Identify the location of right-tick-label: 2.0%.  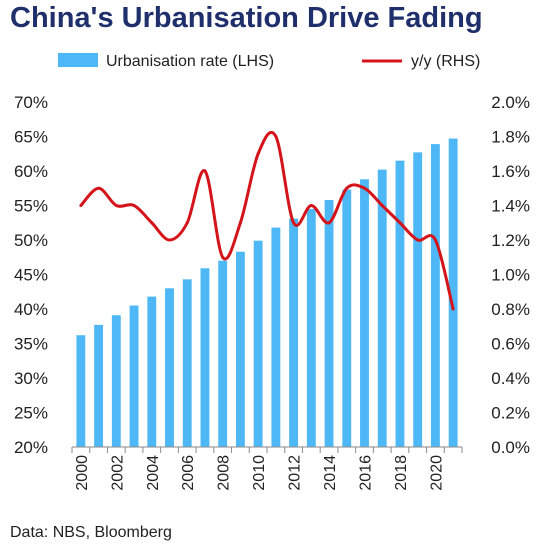
(510, 102).